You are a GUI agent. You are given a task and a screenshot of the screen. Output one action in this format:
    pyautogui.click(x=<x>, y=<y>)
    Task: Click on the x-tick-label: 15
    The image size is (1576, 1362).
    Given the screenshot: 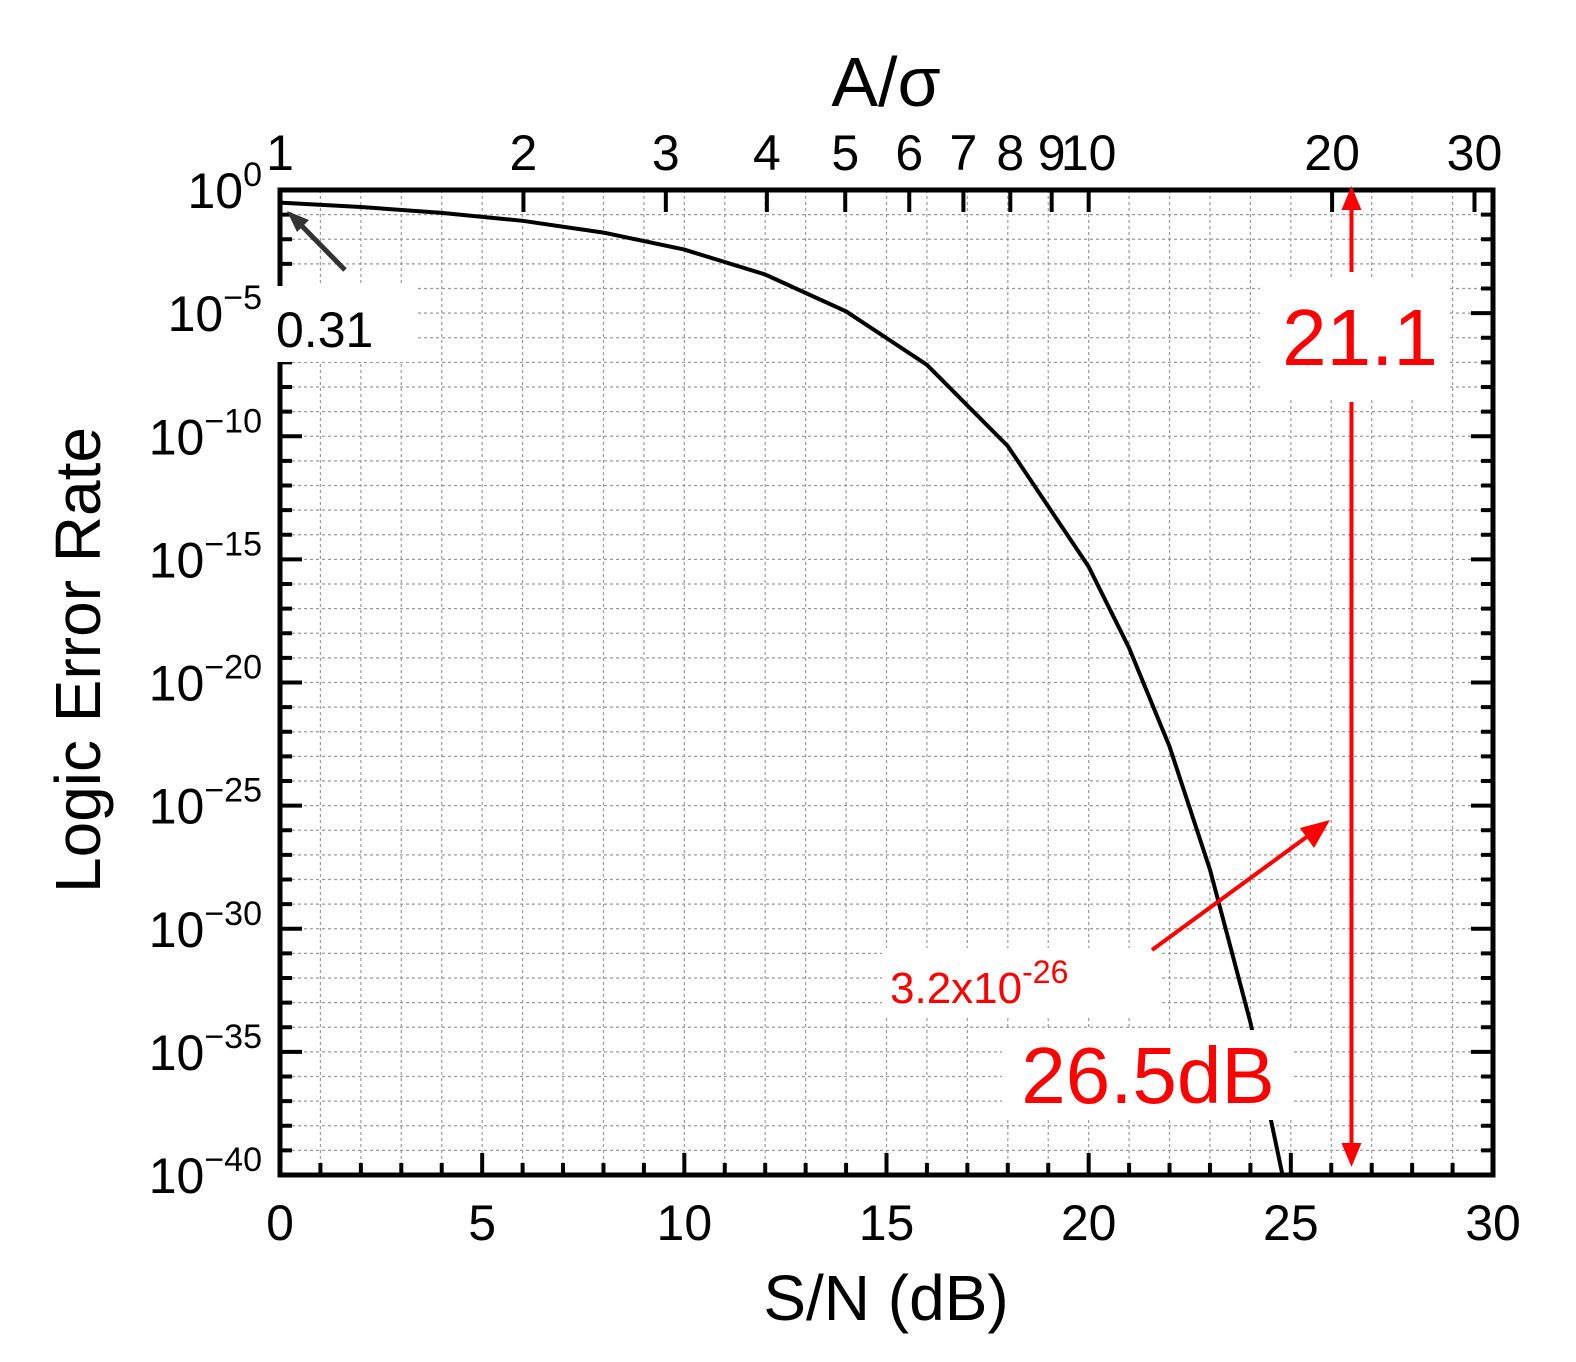 What is the action you would take?
    pyautogui.click(x=887, y=1223)
    